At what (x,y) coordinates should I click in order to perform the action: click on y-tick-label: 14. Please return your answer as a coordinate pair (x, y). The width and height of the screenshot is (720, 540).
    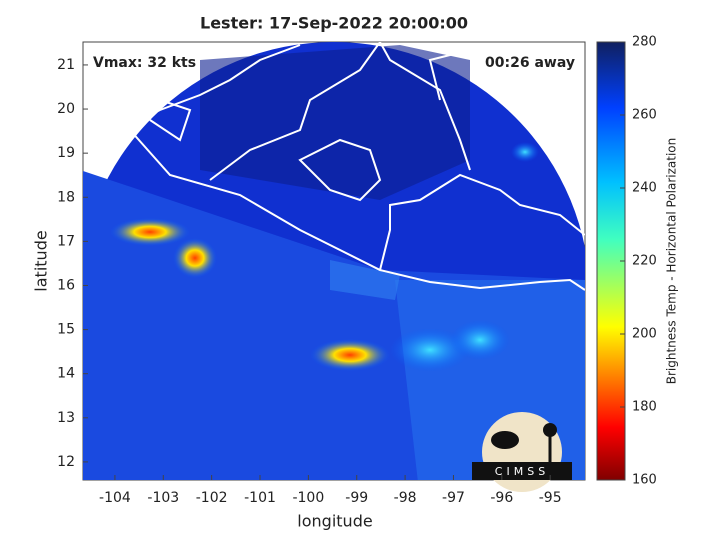
    Looking at the image, I should click on (66, 374).